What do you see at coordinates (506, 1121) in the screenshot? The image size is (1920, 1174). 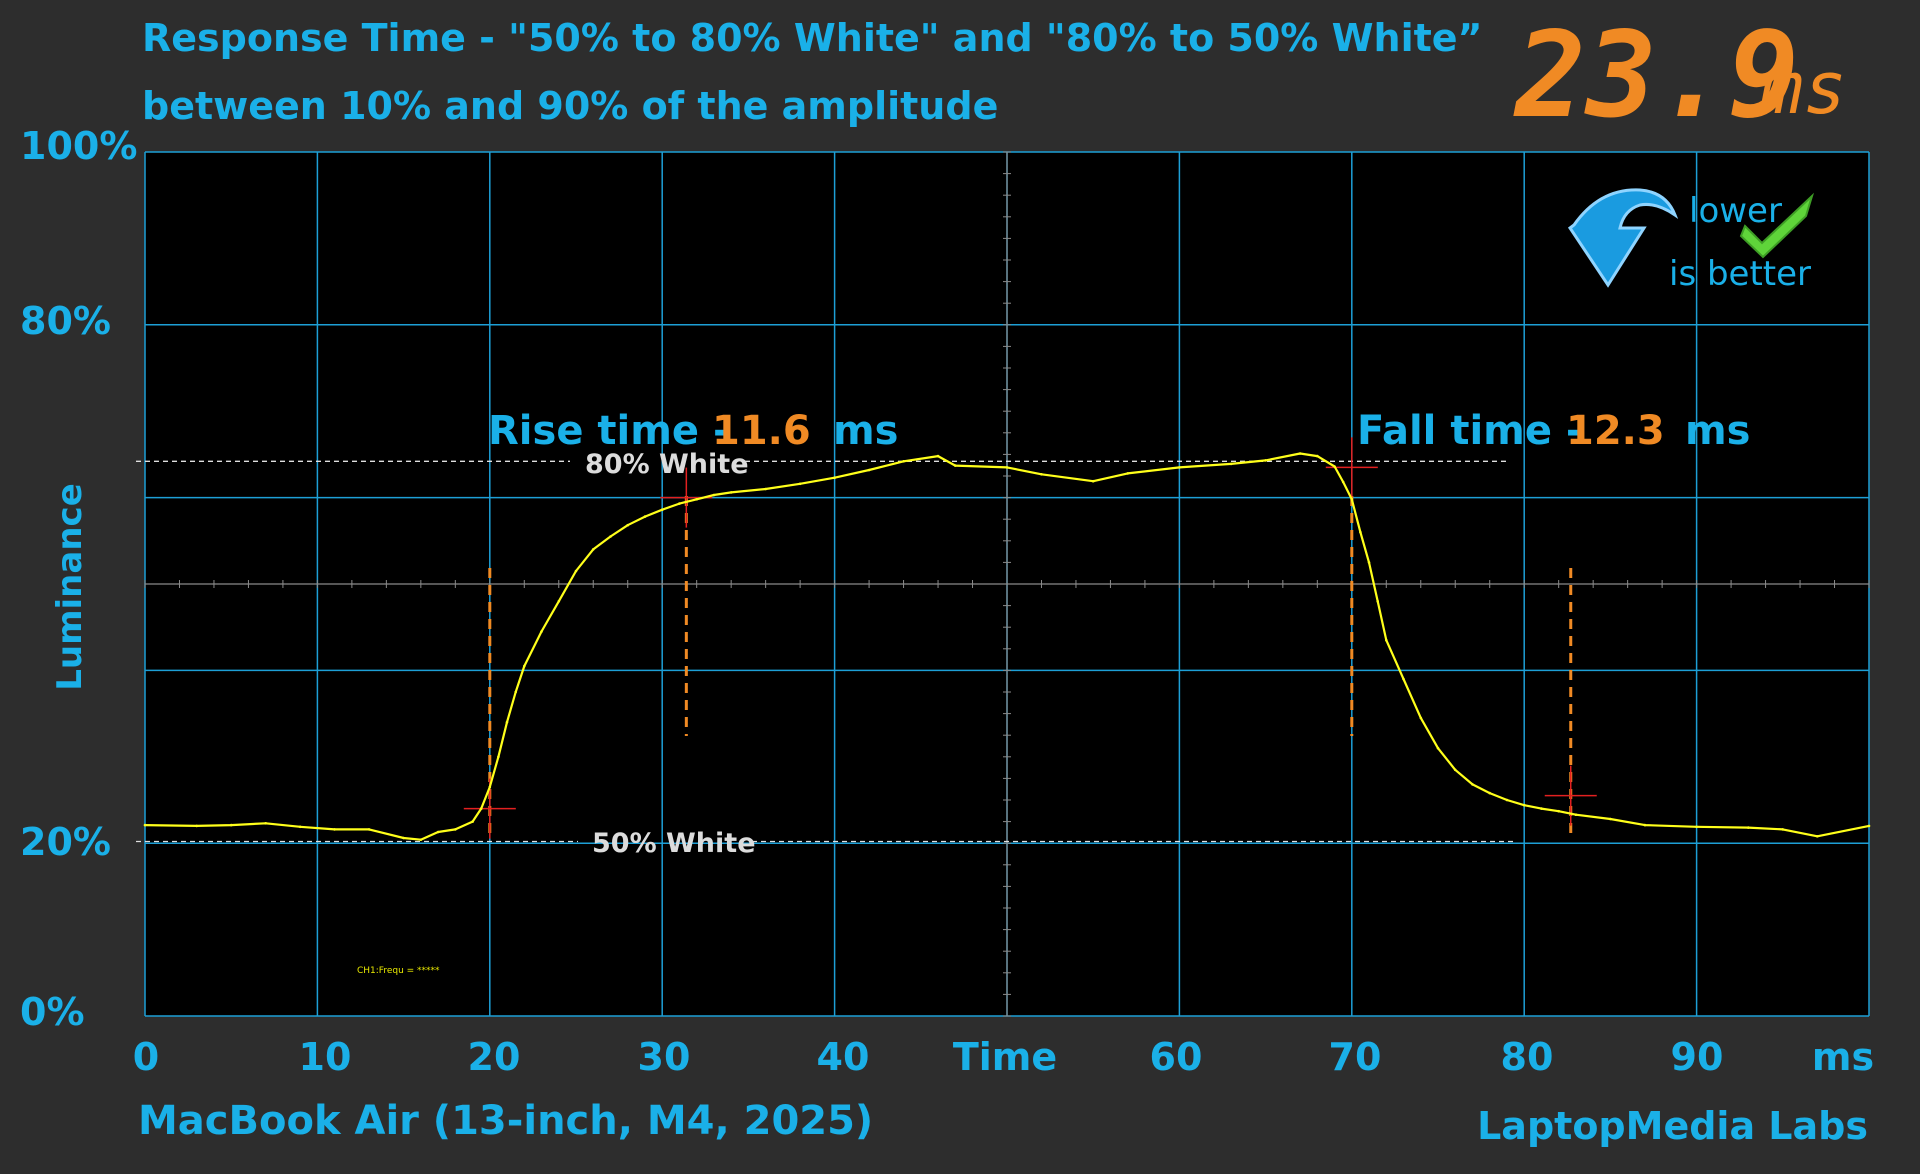 I see `device-name: MacBook Air (13-inch, M4, 2025)` at bounding box center [506, 1121].